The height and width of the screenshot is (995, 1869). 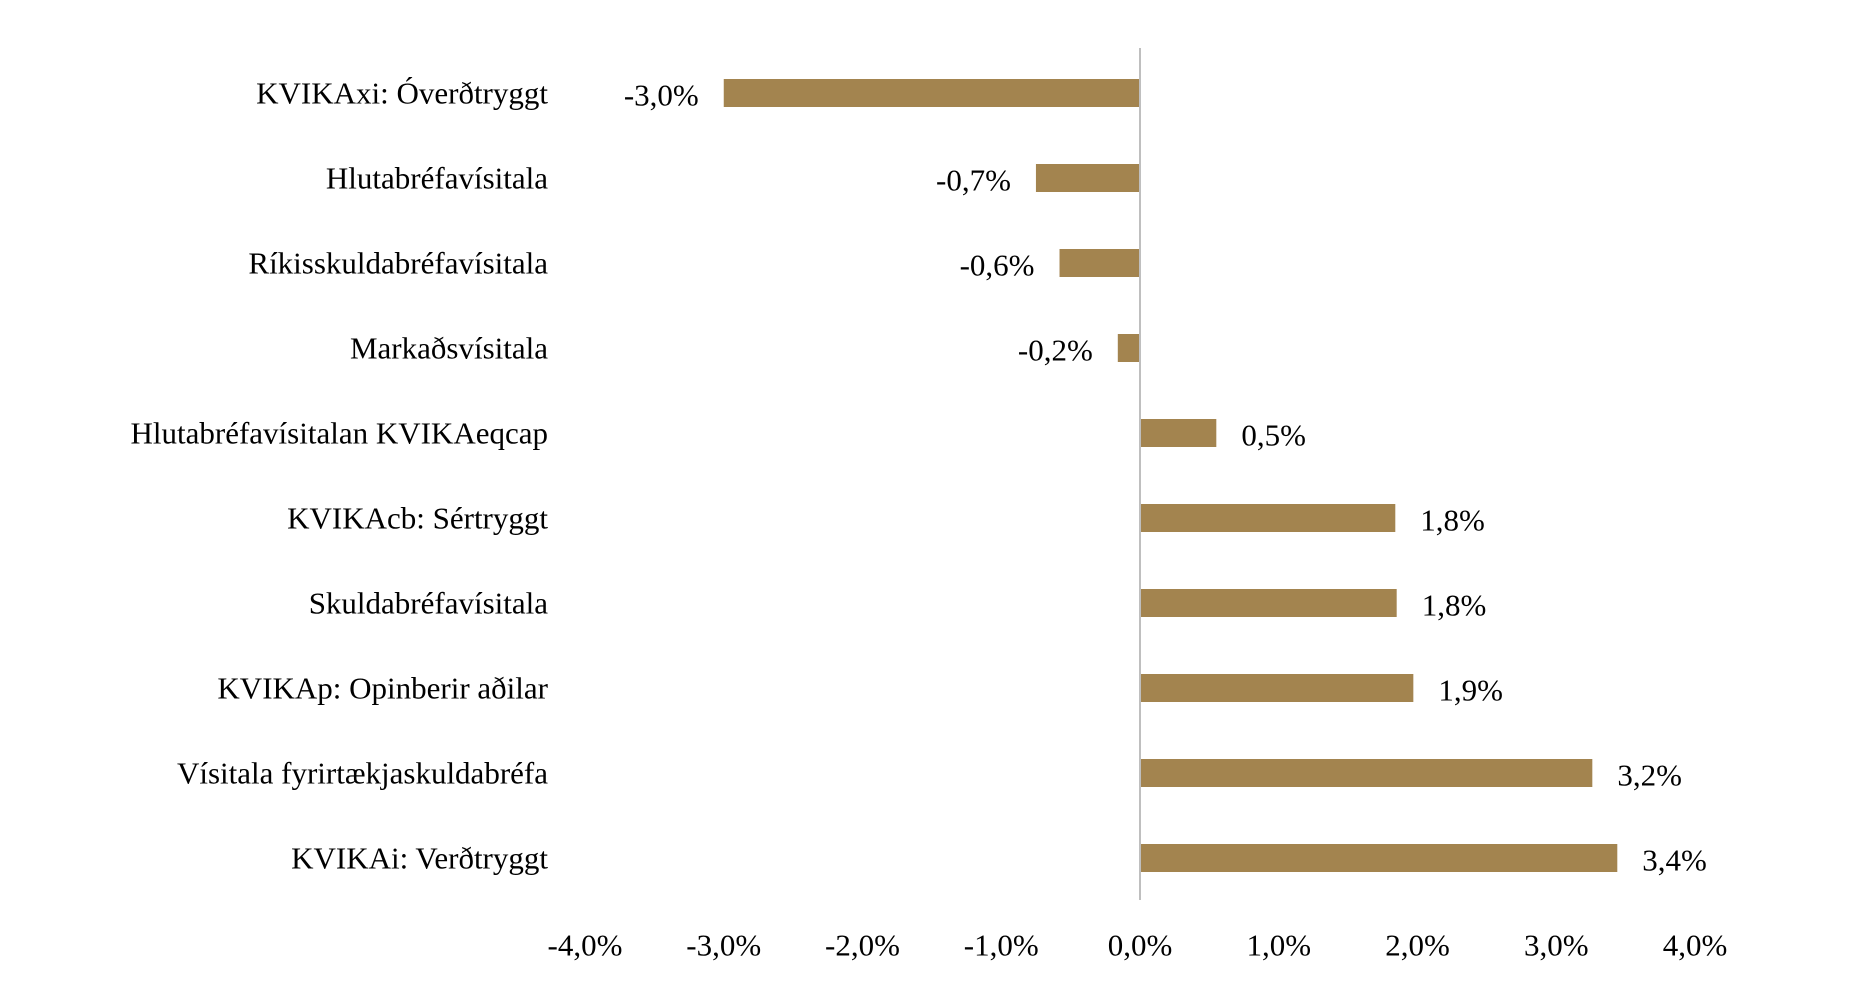 I want to click on category-label: Ríkisskuldabréfavísitala, so click(x=398, y=263).